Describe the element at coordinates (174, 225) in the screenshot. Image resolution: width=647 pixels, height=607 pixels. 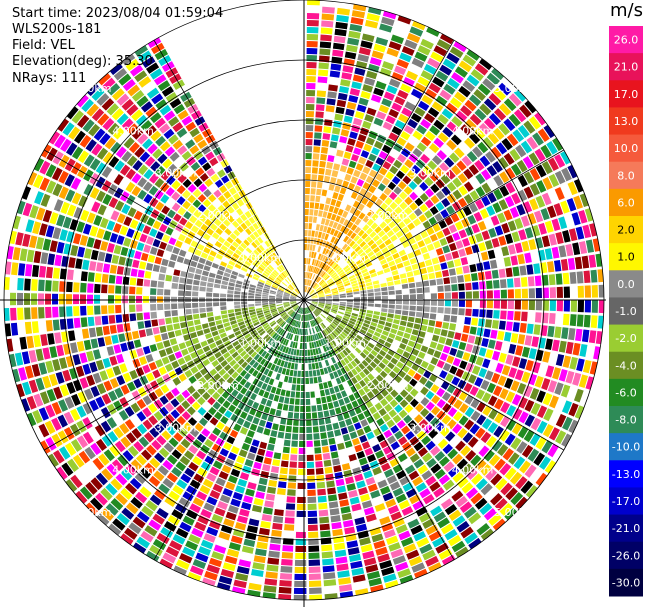
I see `azimuth-spoke` at that location.